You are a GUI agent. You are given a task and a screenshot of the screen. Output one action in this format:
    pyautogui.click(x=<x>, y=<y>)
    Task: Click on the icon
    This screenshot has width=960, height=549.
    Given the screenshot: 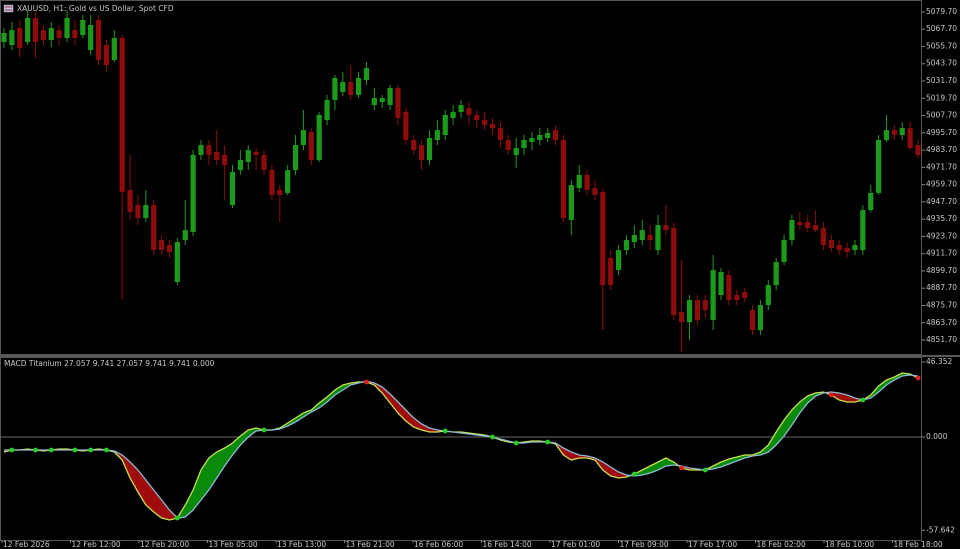 What is the action you would take?
    pyautogui.click(x=8, y=8)
    